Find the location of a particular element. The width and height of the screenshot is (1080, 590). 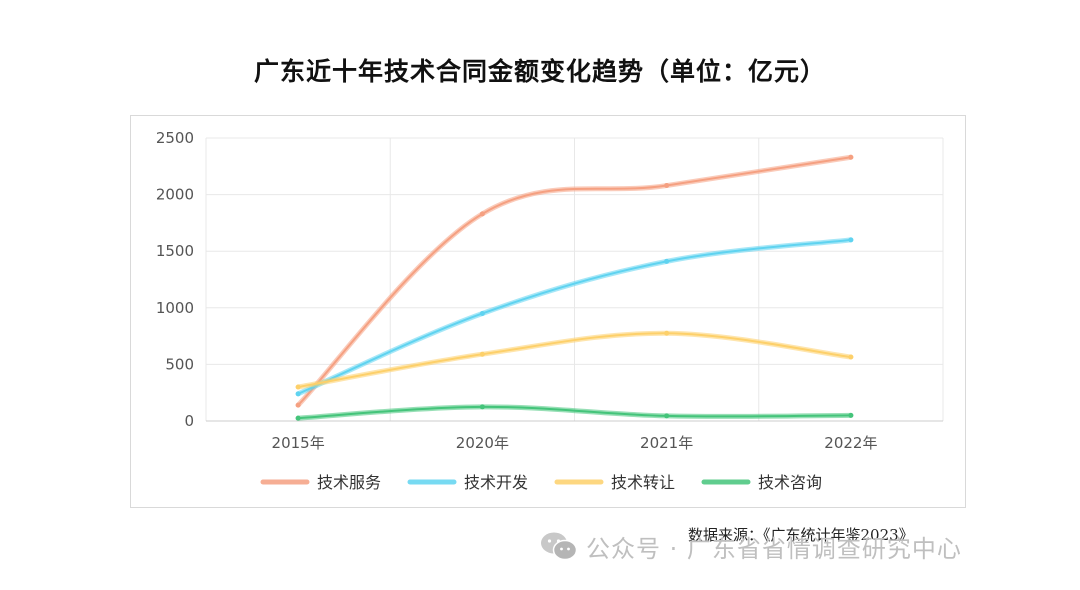

x-tick-label: 2021年 is located at coordinates (666, 443).